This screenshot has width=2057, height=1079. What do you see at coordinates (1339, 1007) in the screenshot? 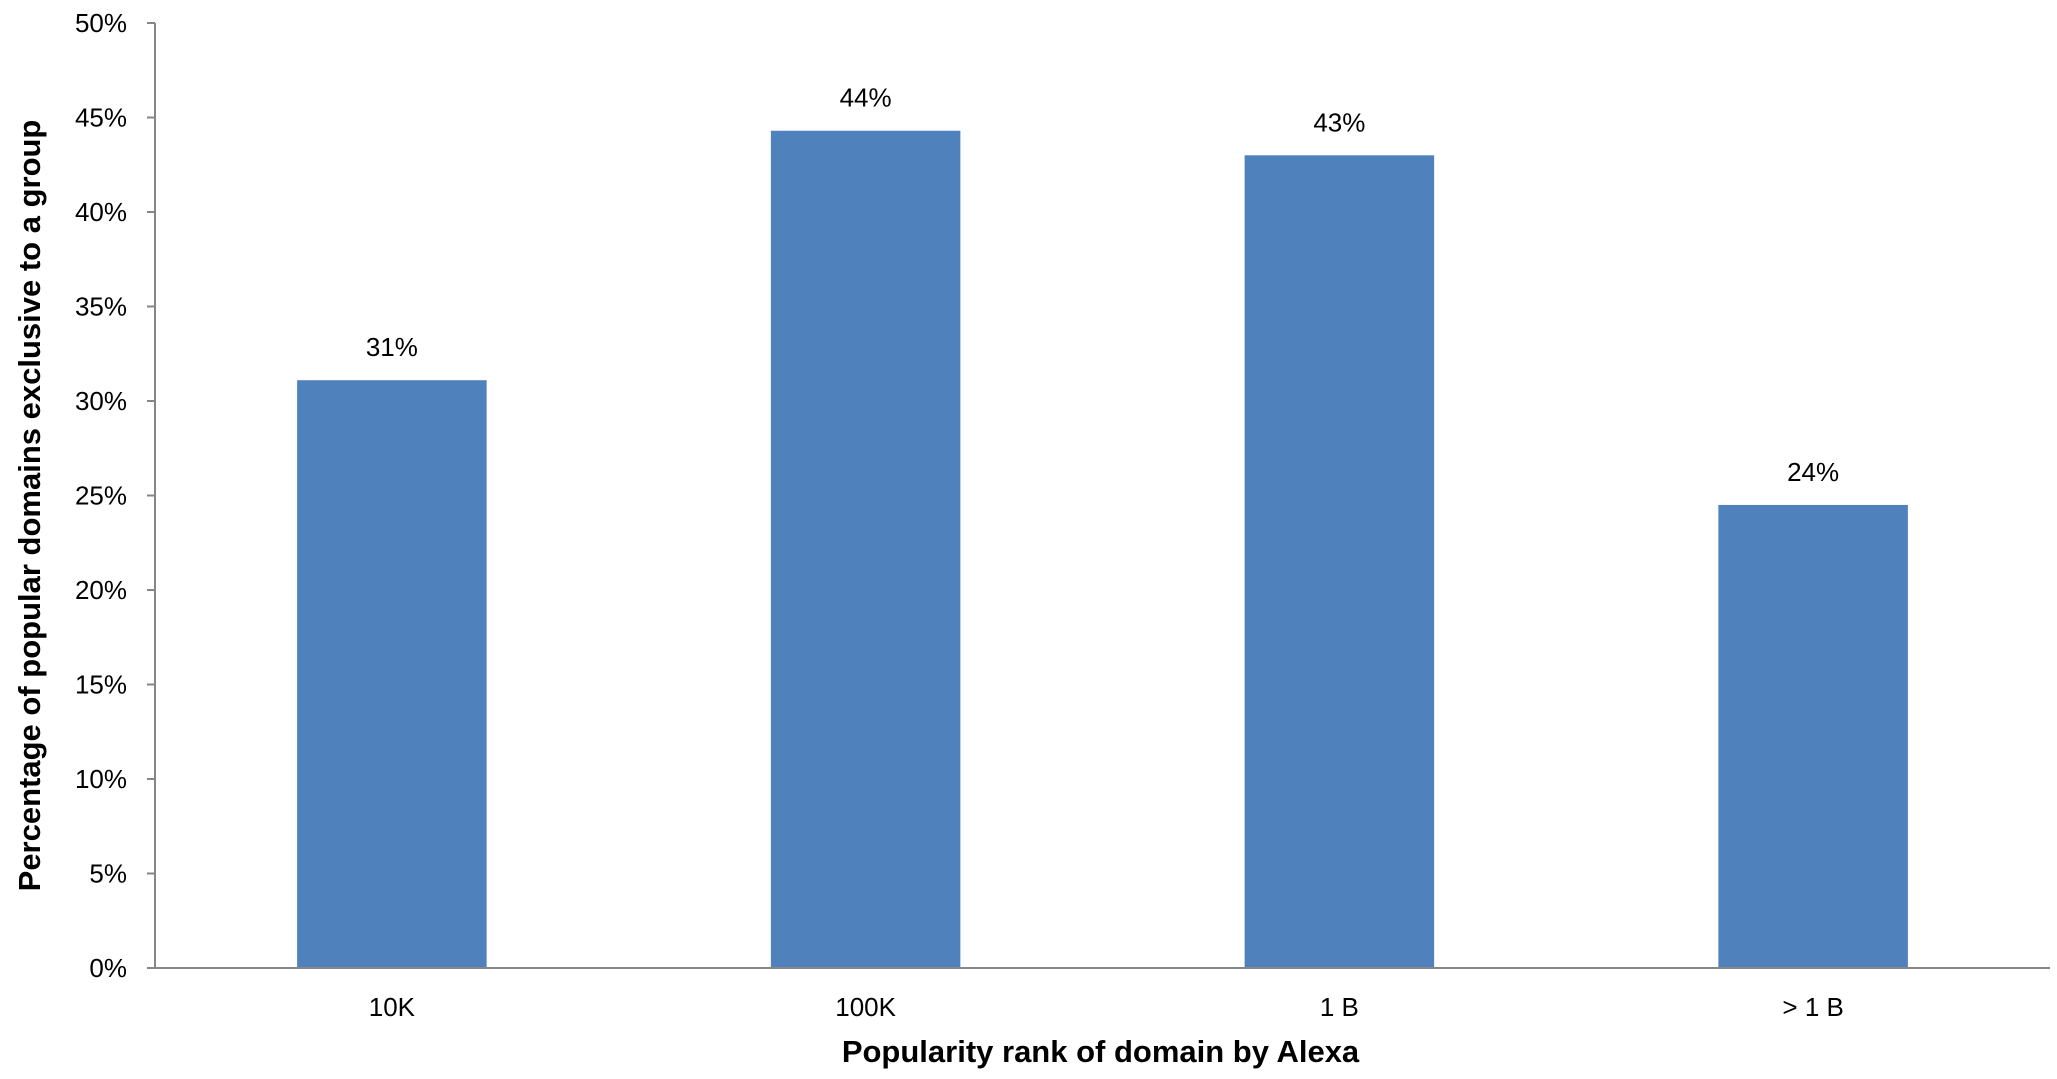
I see `x-tick-label: 1 B` at bounding box center [1339, 1007].